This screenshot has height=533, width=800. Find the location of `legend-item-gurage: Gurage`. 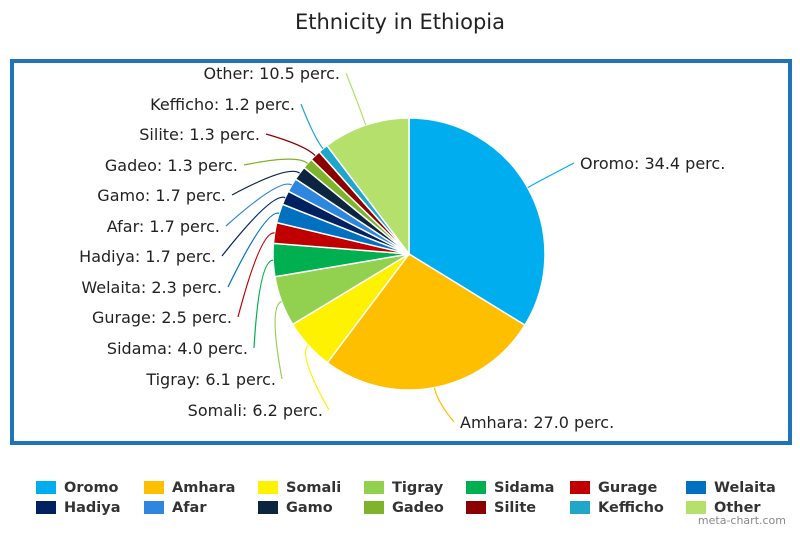

legend-item-gurage: Gurage is located at coordinates (613, 488).